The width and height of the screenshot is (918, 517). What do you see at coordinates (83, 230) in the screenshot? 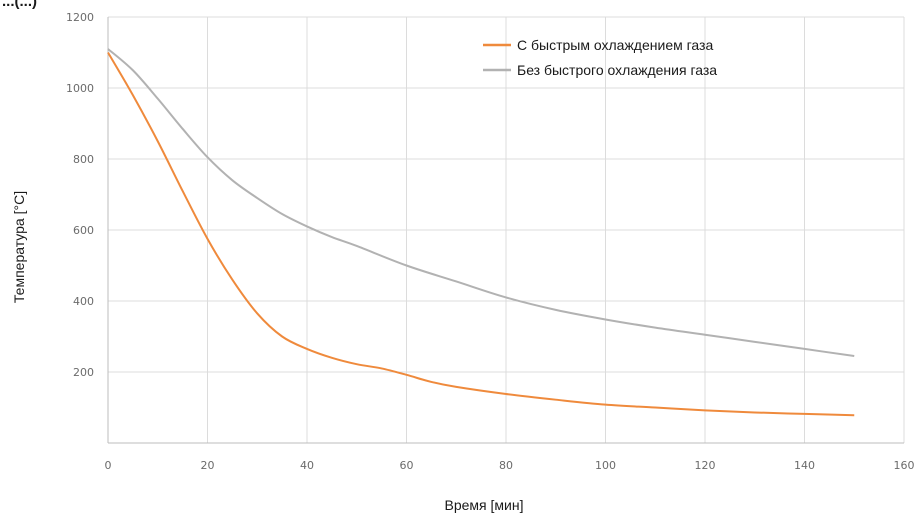
I see `y-tick-label: 600` at bounding box center [83, 230].